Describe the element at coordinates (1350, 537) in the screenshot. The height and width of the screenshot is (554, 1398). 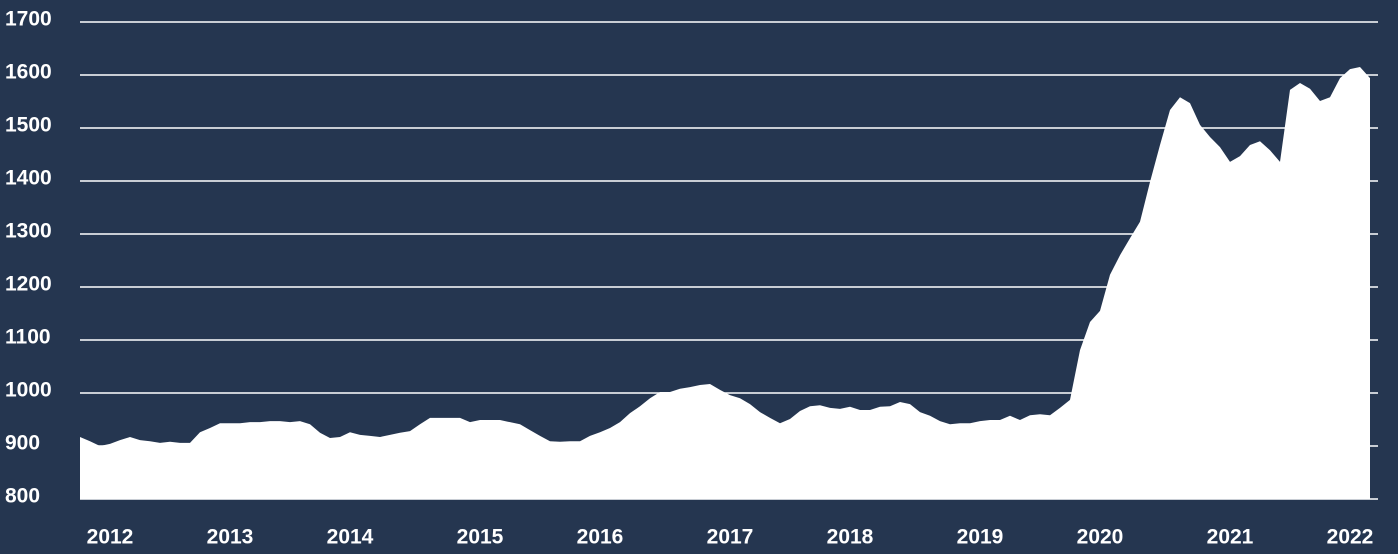
I see `x-tick-label: 2022` at that location.